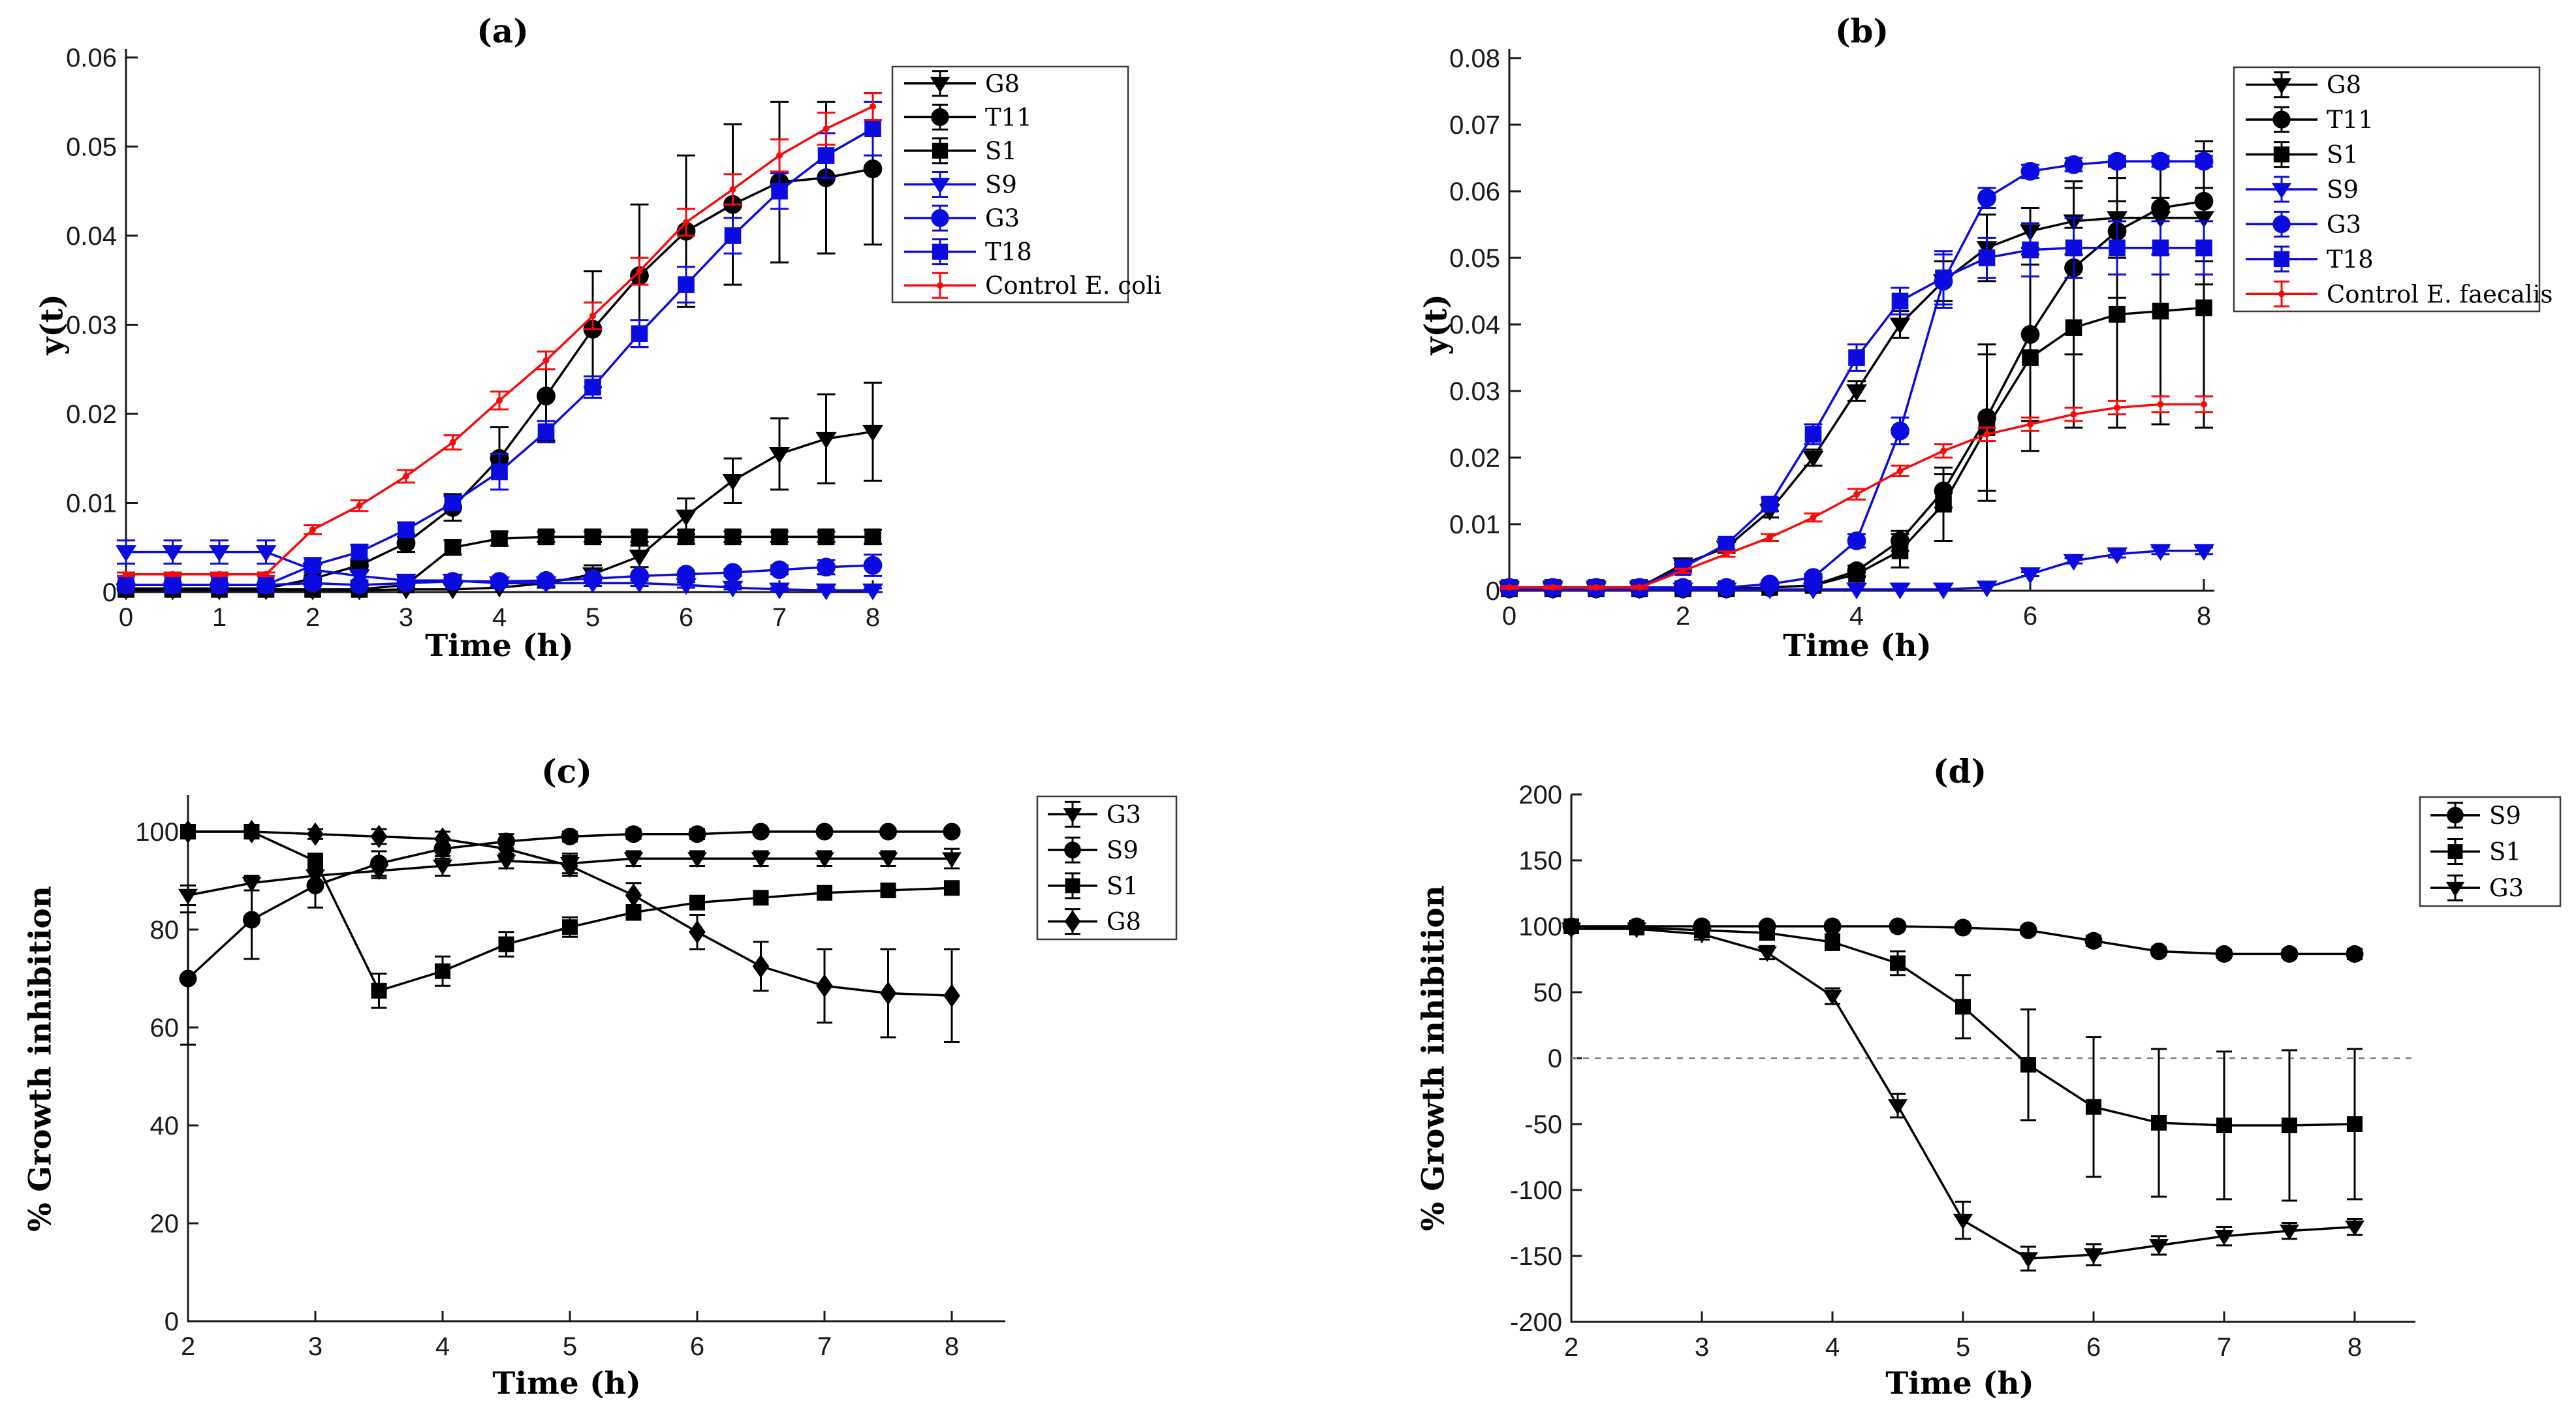  I want to click on panel-b-axes: 0 2 4 6 8 0 0.01 0.02 0.03 0.04 0.05 0.06 0.07 0.08, so click(1831, 337).